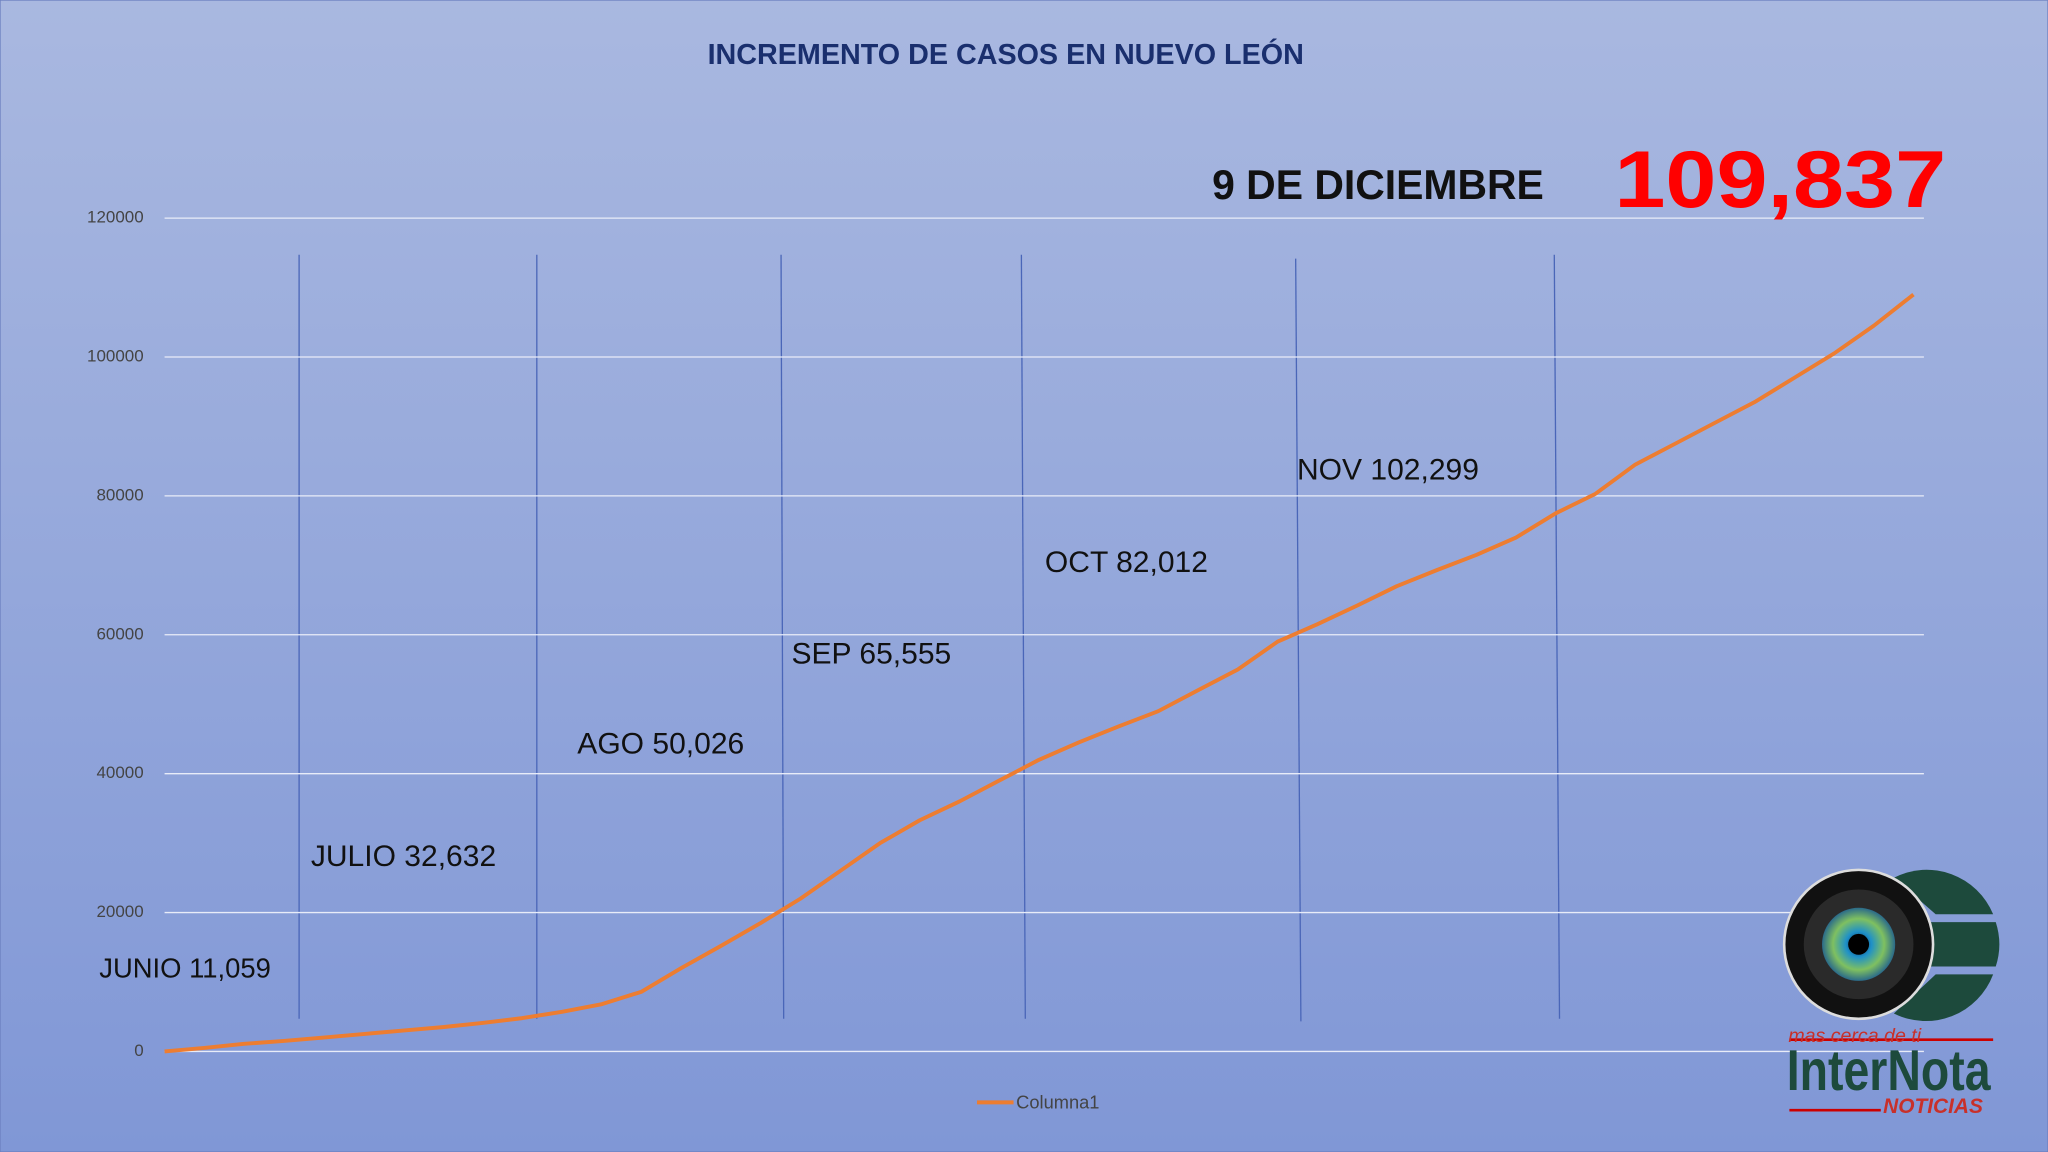 This screenshot has height=1152, width=2048. Describe the element at coordinates (1933, 1106) in the screenshot. I see `logo-sub: NOTICIAS` at that location.